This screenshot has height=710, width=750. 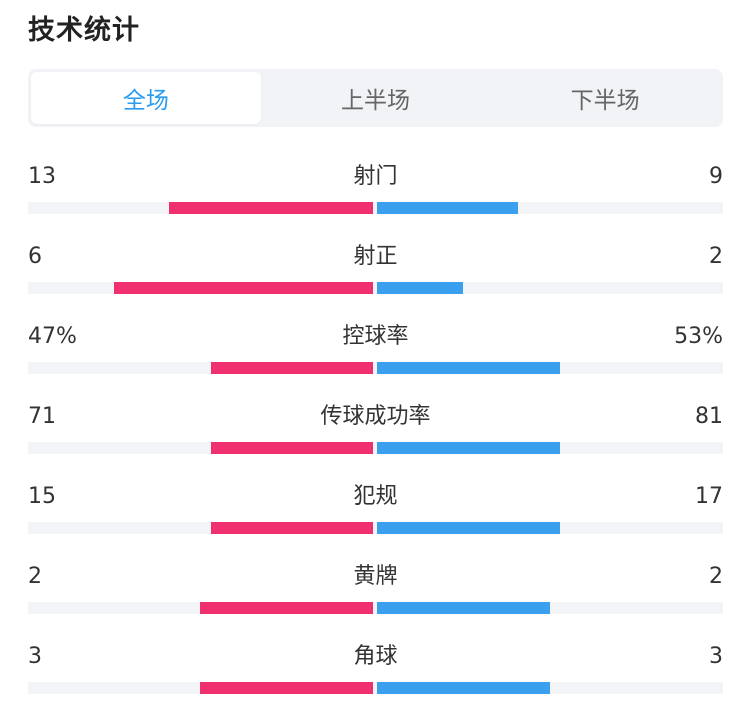 I want to click on tab-second-half: 下半场, so click(x=605, y=101).